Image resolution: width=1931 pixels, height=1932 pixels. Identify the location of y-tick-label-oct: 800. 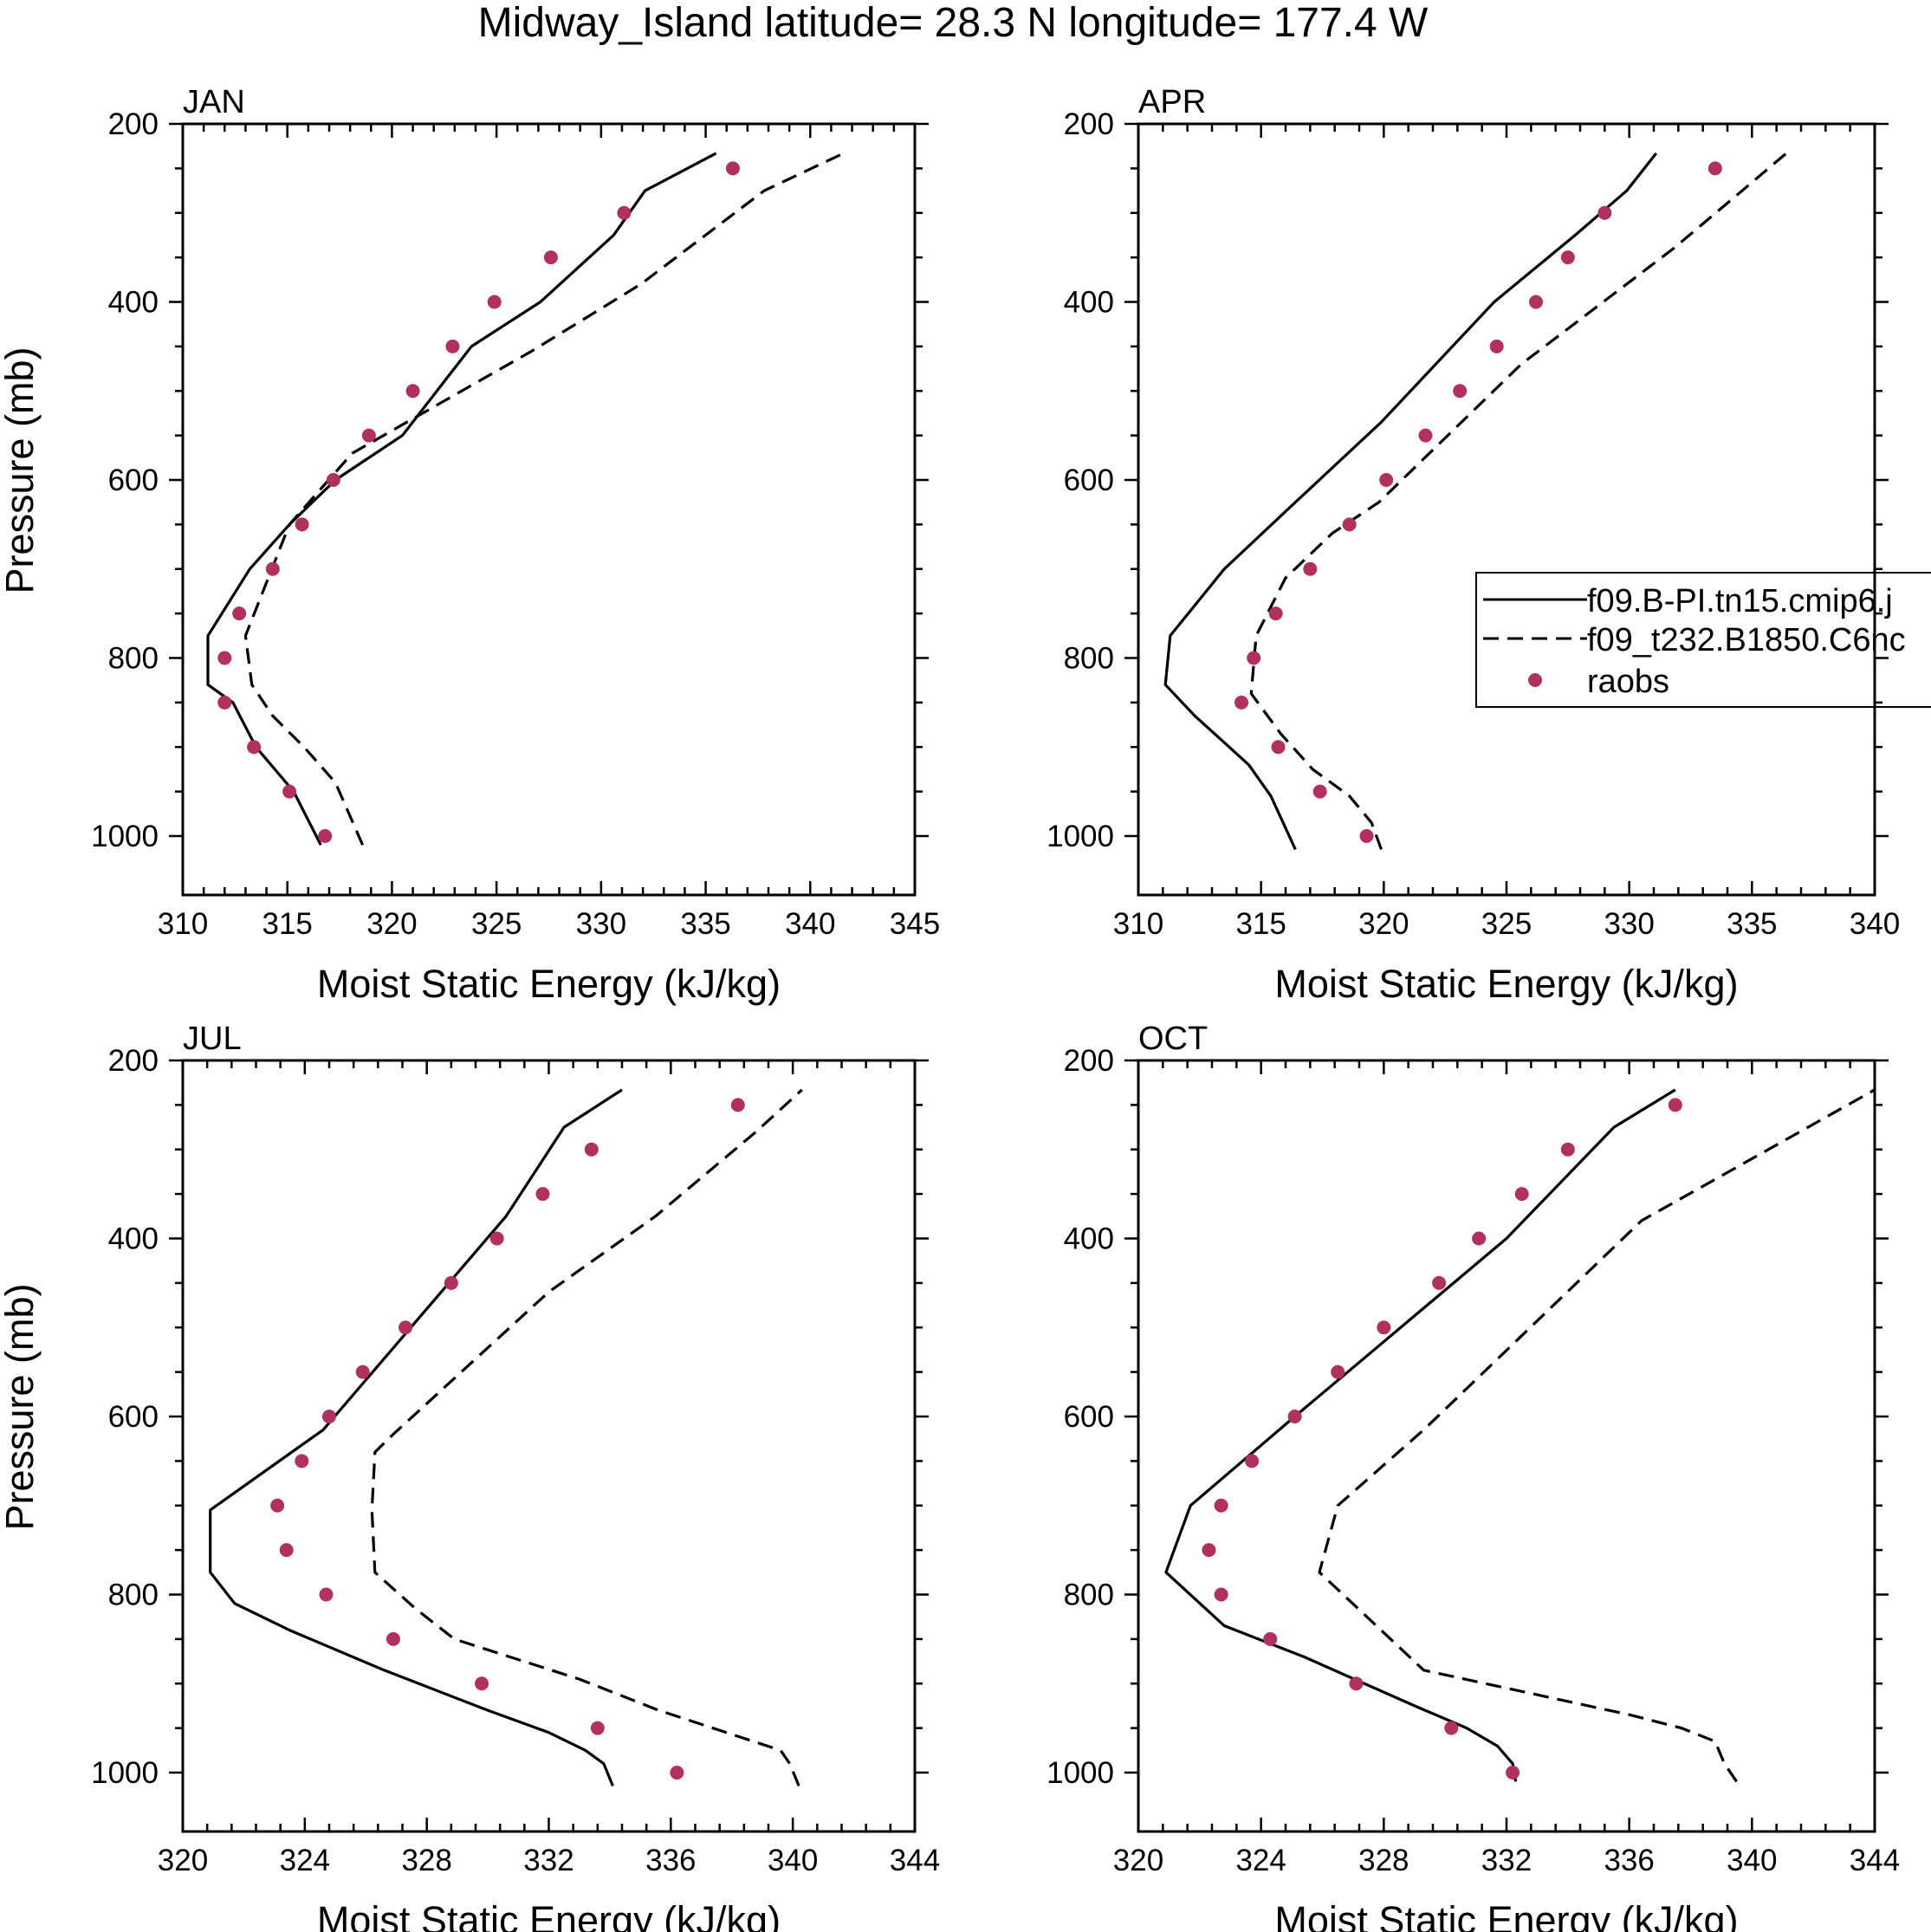
(1089, 1595).